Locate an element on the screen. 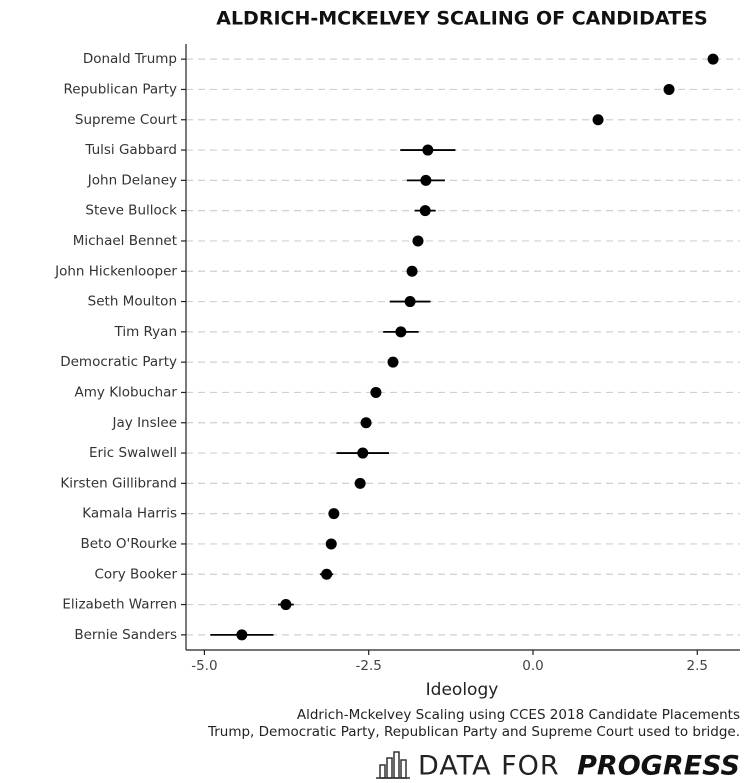  x-axis-title: Ideology is located at coordinates (462, 690).